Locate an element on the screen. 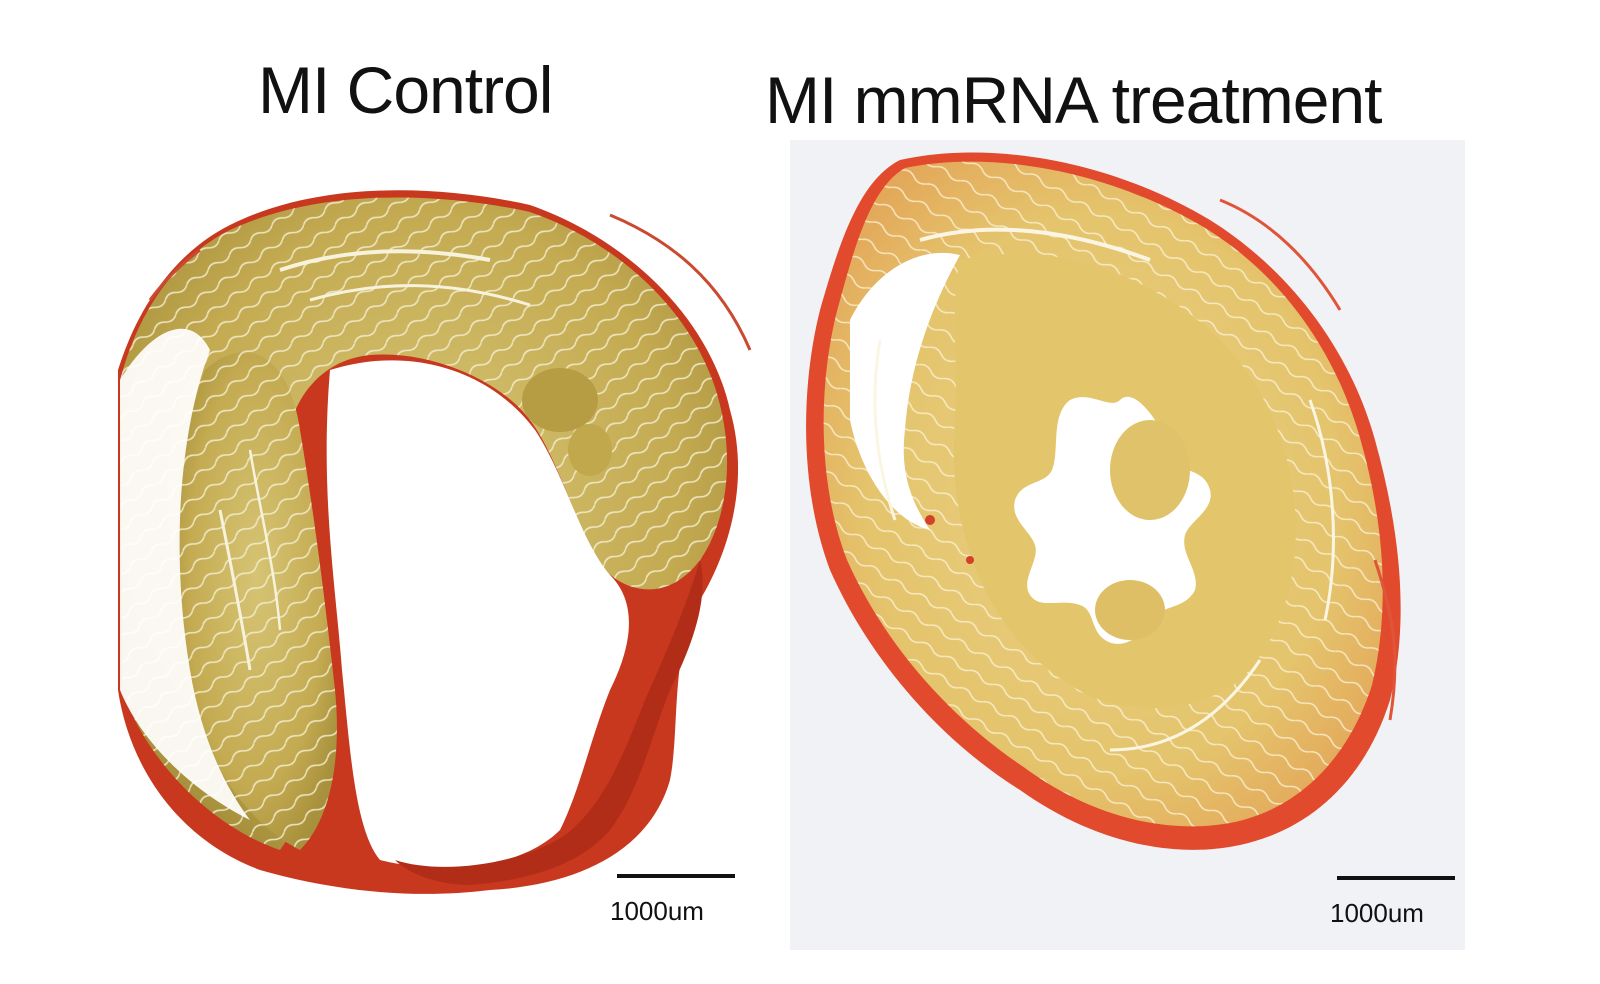  scale-bar-label-treatment: 1000um is located at coordinates (1377, 913).